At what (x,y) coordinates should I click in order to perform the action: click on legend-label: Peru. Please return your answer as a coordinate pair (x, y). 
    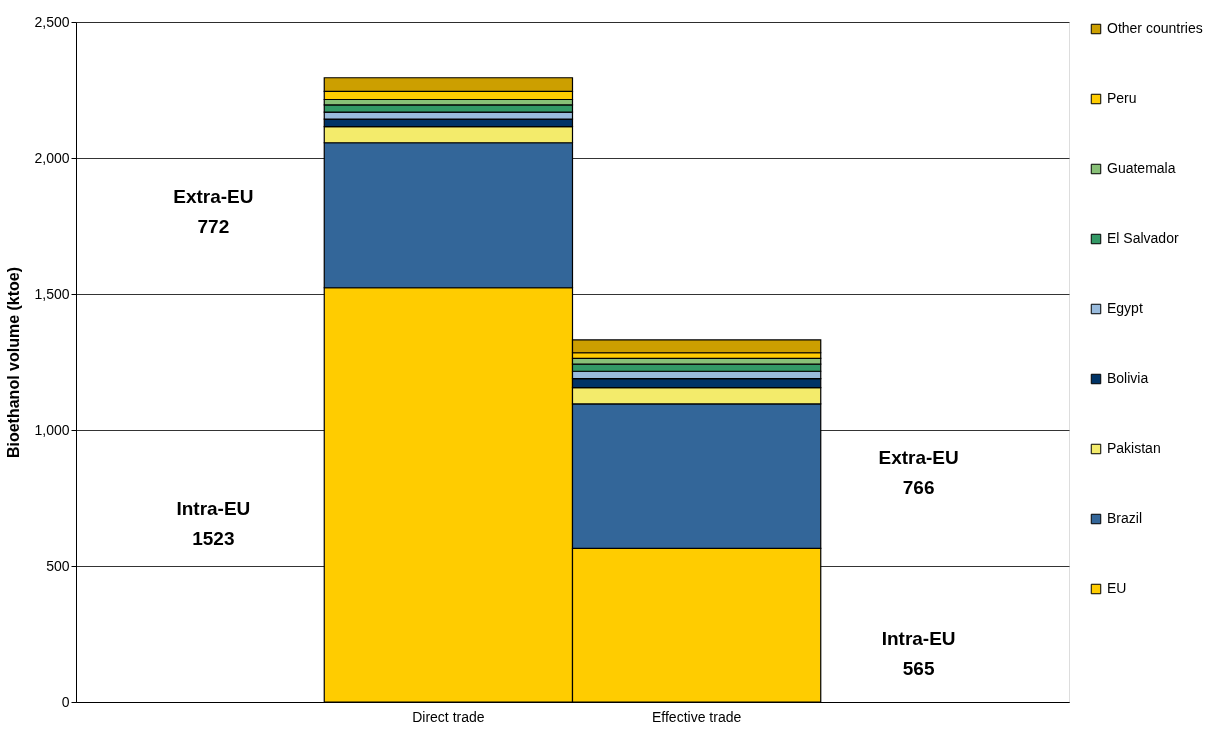
    Looking at the image, I should click on (1122, 98).